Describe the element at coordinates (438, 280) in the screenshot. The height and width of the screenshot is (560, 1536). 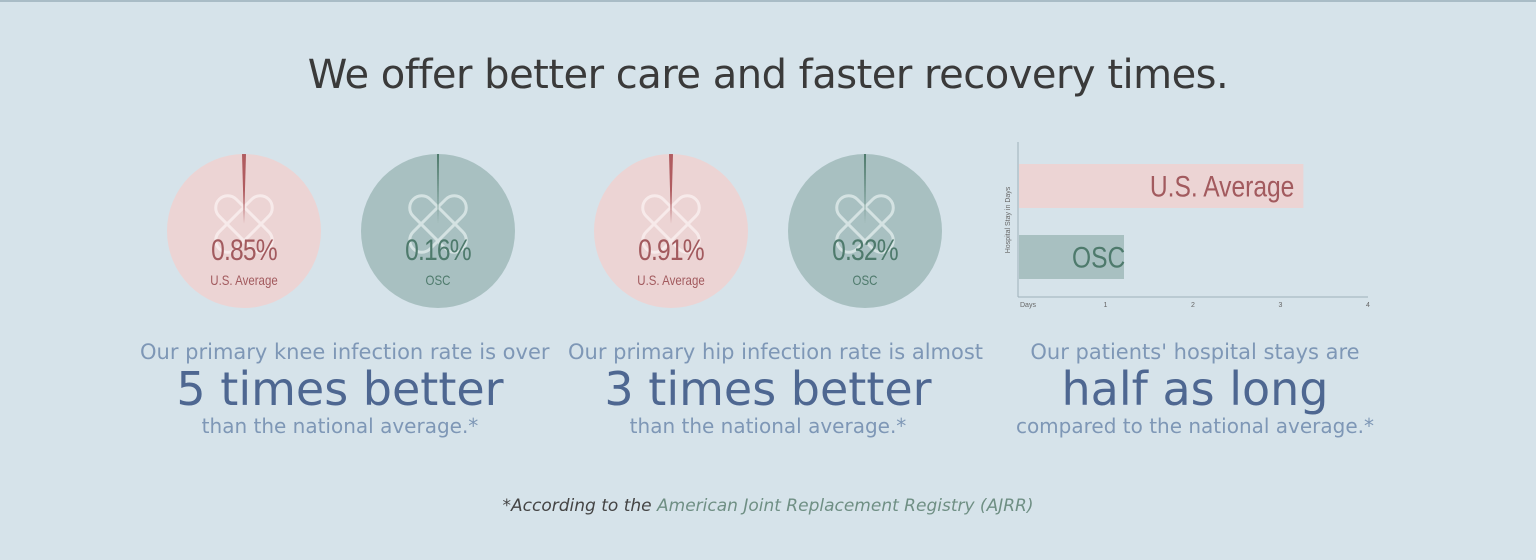
I see `knee-osc-label: OSC` at that location.